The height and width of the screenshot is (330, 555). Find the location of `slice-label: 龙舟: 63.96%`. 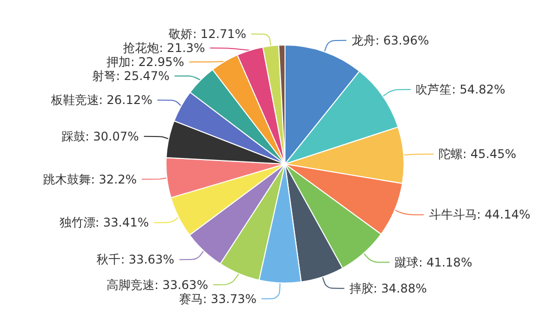

slice-label: 龙舟: 63.96% is located at coordinates (390, 40).